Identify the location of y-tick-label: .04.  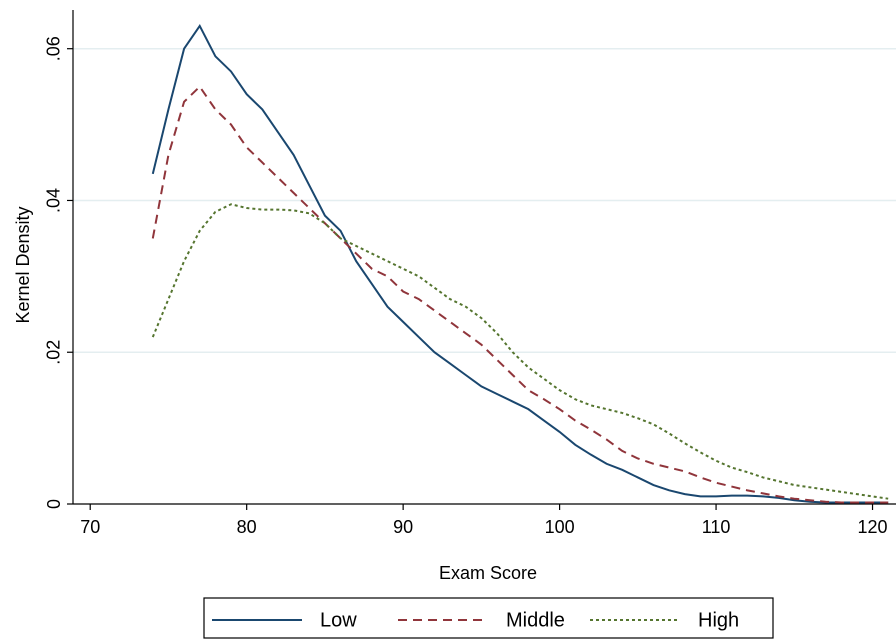
(54, 200).